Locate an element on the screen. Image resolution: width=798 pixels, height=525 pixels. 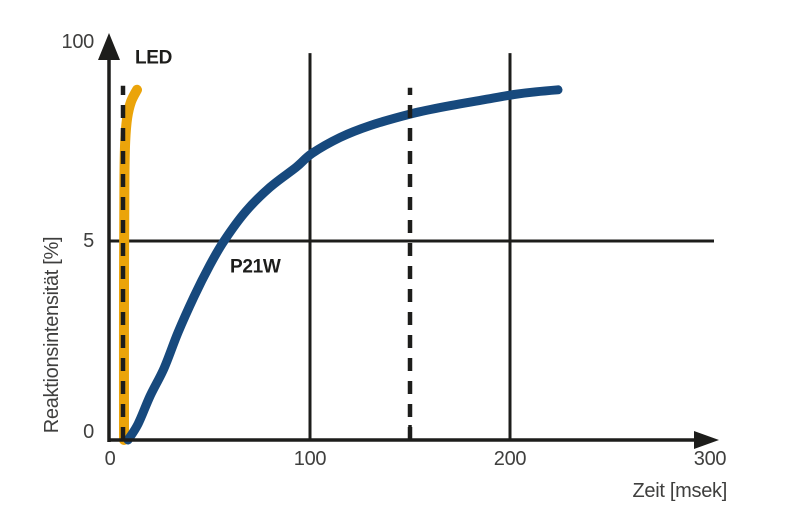
y-tick-label-100: 100 is located at coordinates (78, 42).